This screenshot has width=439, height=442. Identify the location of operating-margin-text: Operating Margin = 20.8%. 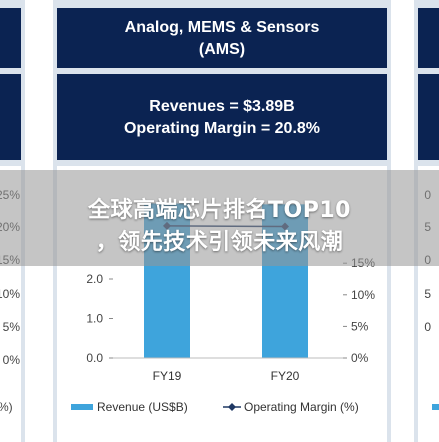
(222, 128).